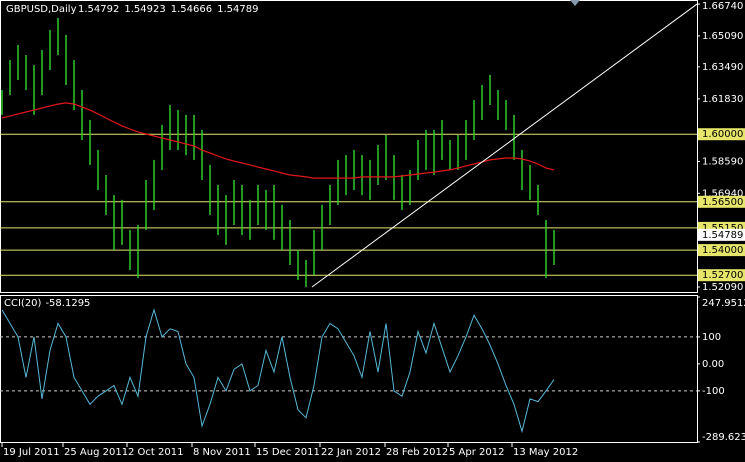  I want to click on x-tick-label: 2 Oct 2011, so click(155, 452).